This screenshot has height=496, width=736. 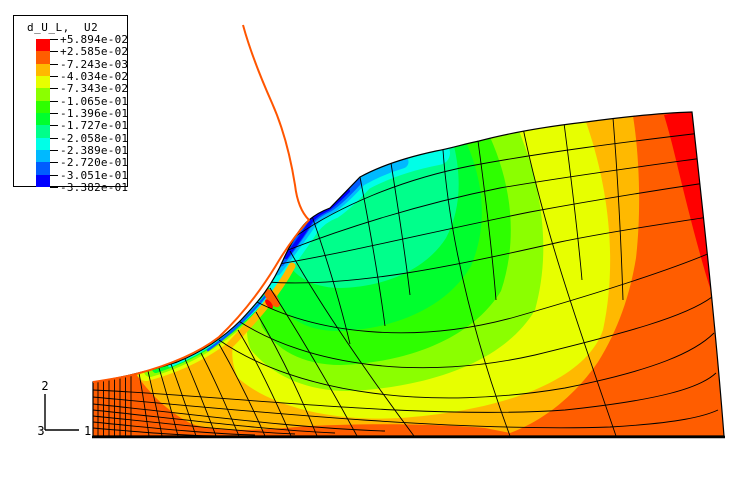 What do you see at coordinates (94, 76) in the screenshot?
I see `legend-level-label: -4.034e-02` at bounding box center [94, 76].